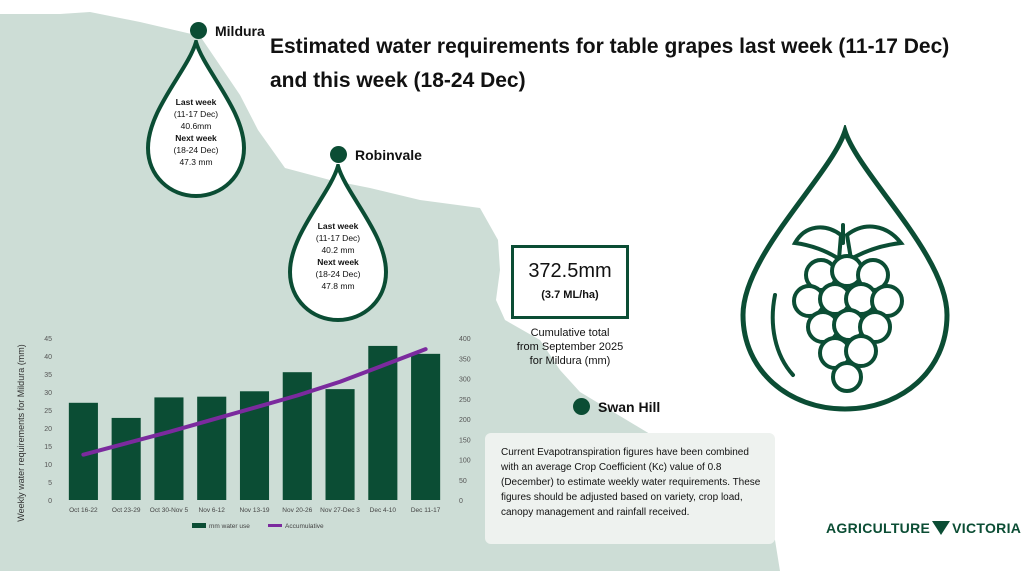  I want to click on cumulative-value: 372.5mm, so click(570, 271).